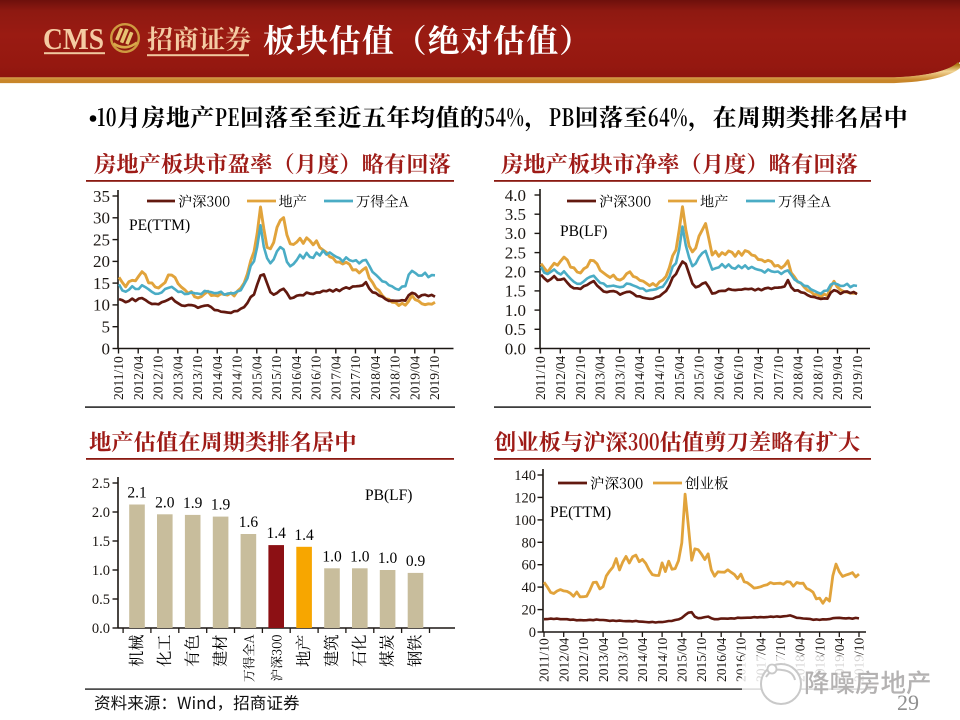 Image resolution: width=960 pixels, height=720 pixels. What do you see at coordinates (515, 233) in the screenshot?
I see `svg-text: 3.0` at bounding box center [515, 233].